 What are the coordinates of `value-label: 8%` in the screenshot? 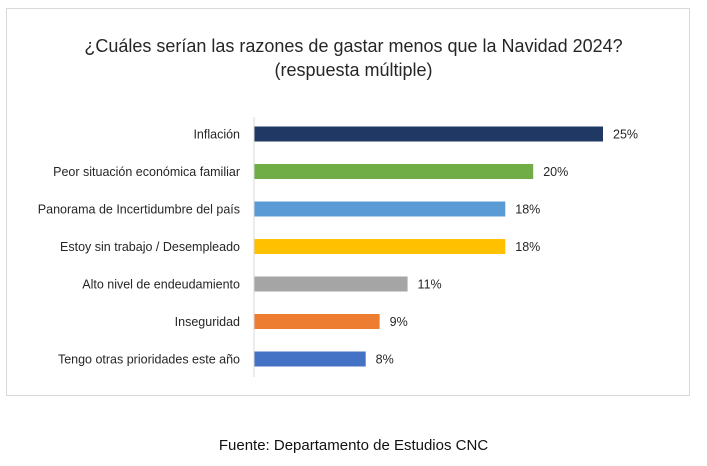 It's located at (385, 360).